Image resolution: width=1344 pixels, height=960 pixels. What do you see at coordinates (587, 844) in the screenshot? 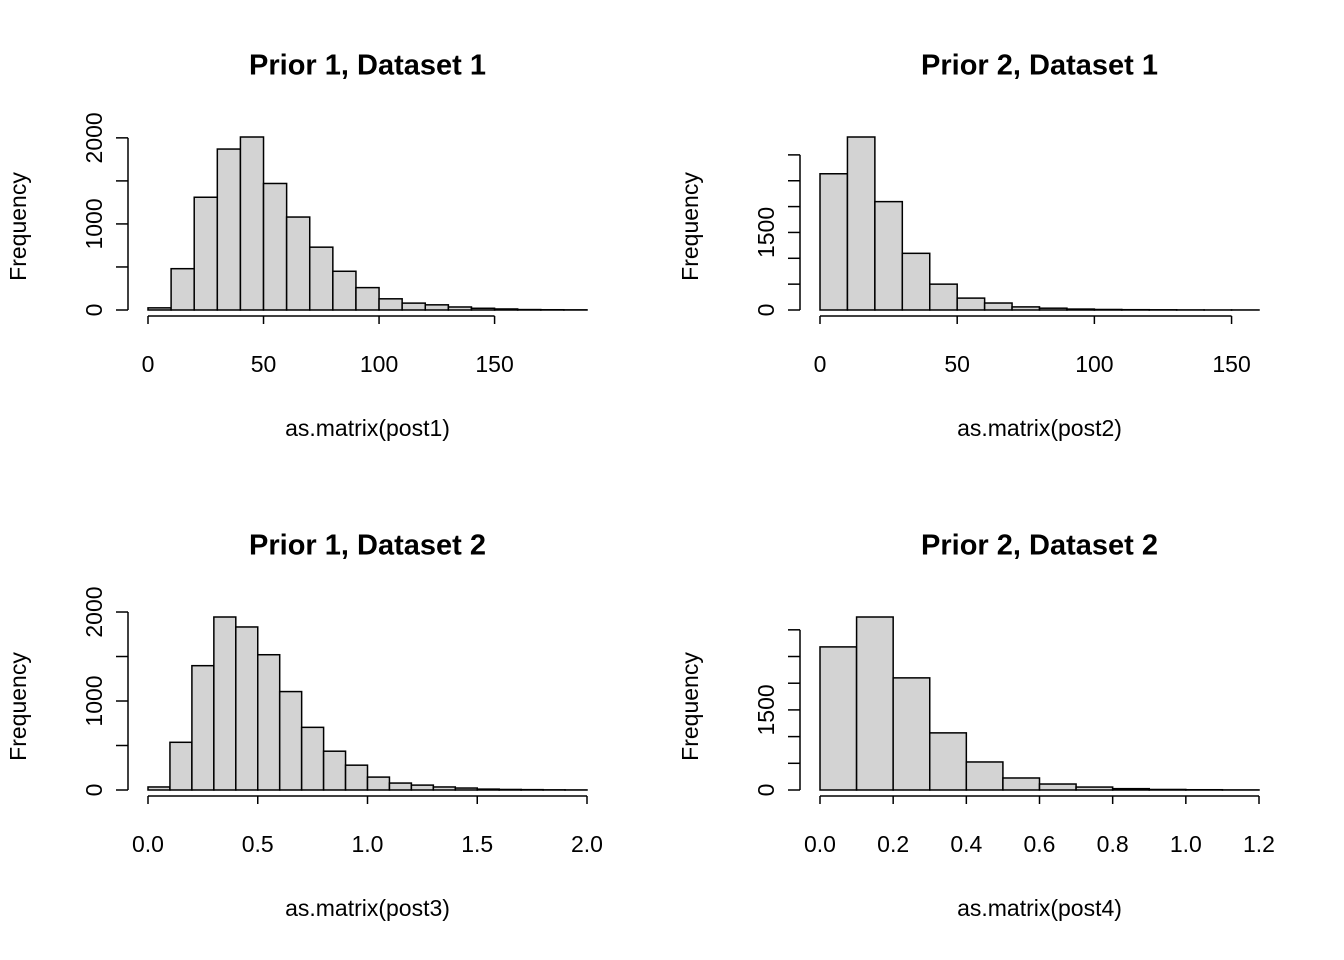
I see `x-tick-label: 2.0` at bounding box center [587, 844].